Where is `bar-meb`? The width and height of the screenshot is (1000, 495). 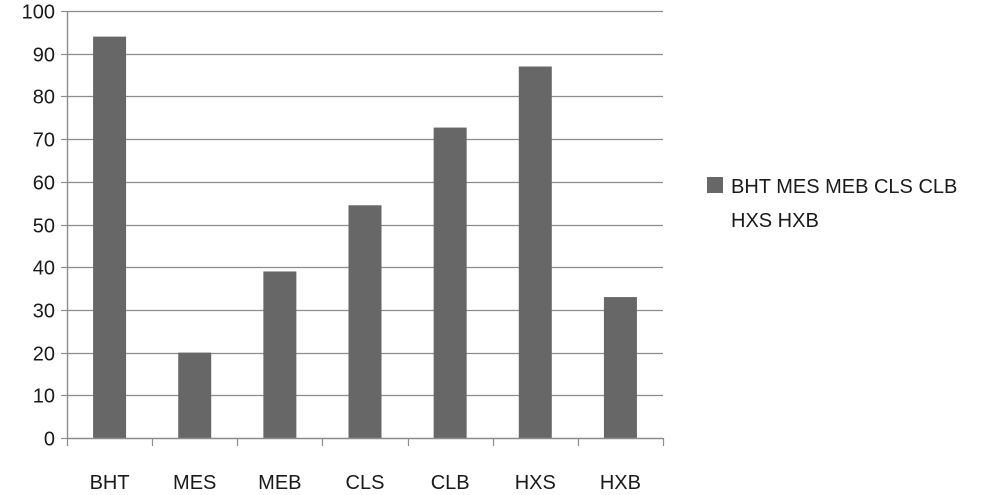 bar-meb is located at coordinates (280, 354).